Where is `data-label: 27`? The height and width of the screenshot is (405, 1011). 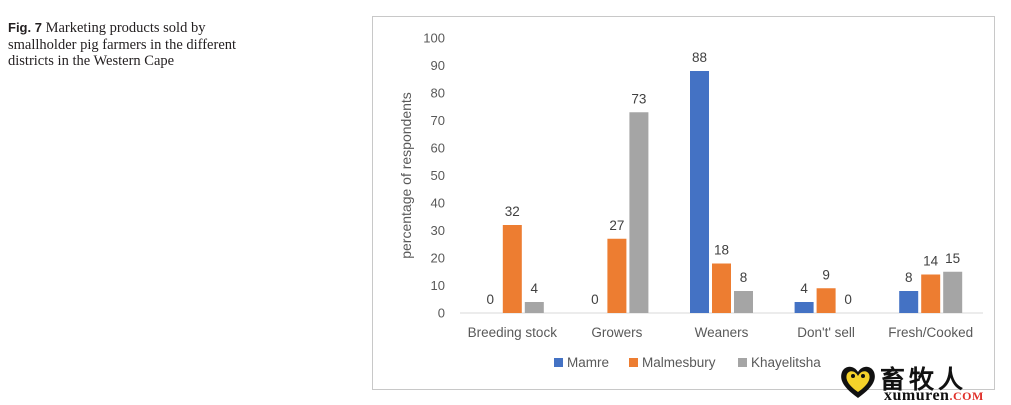 data-label: 27 is located at coordinates (616, 225).